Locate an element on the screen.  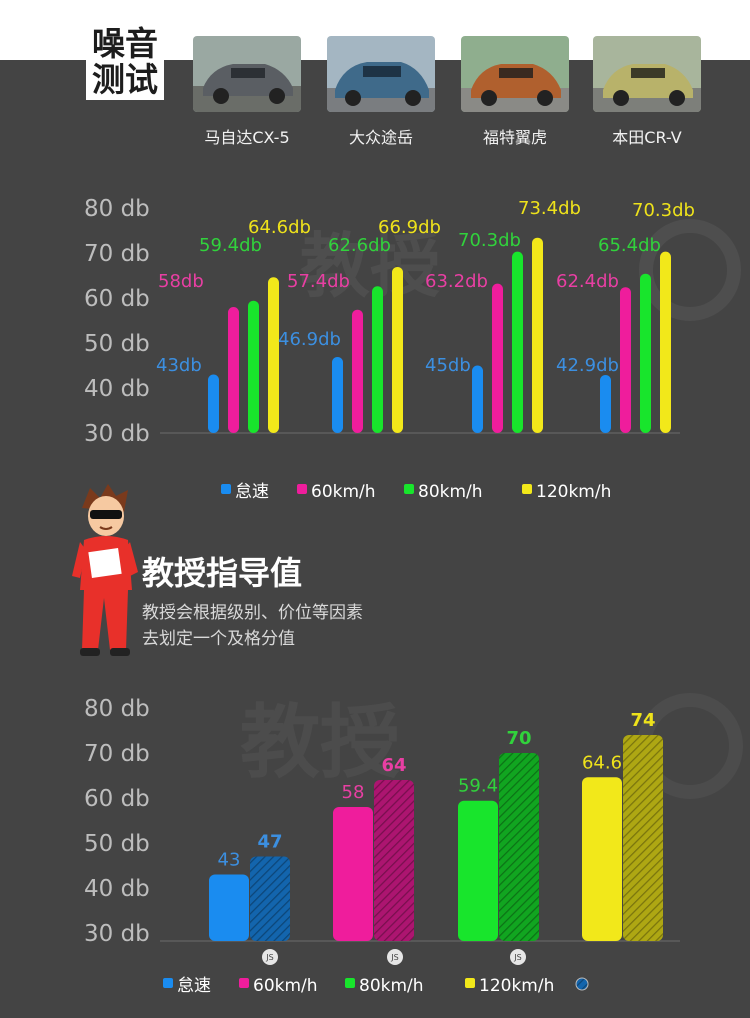
guide-label-120km/h: 74 is located at coordinates (642, 720).